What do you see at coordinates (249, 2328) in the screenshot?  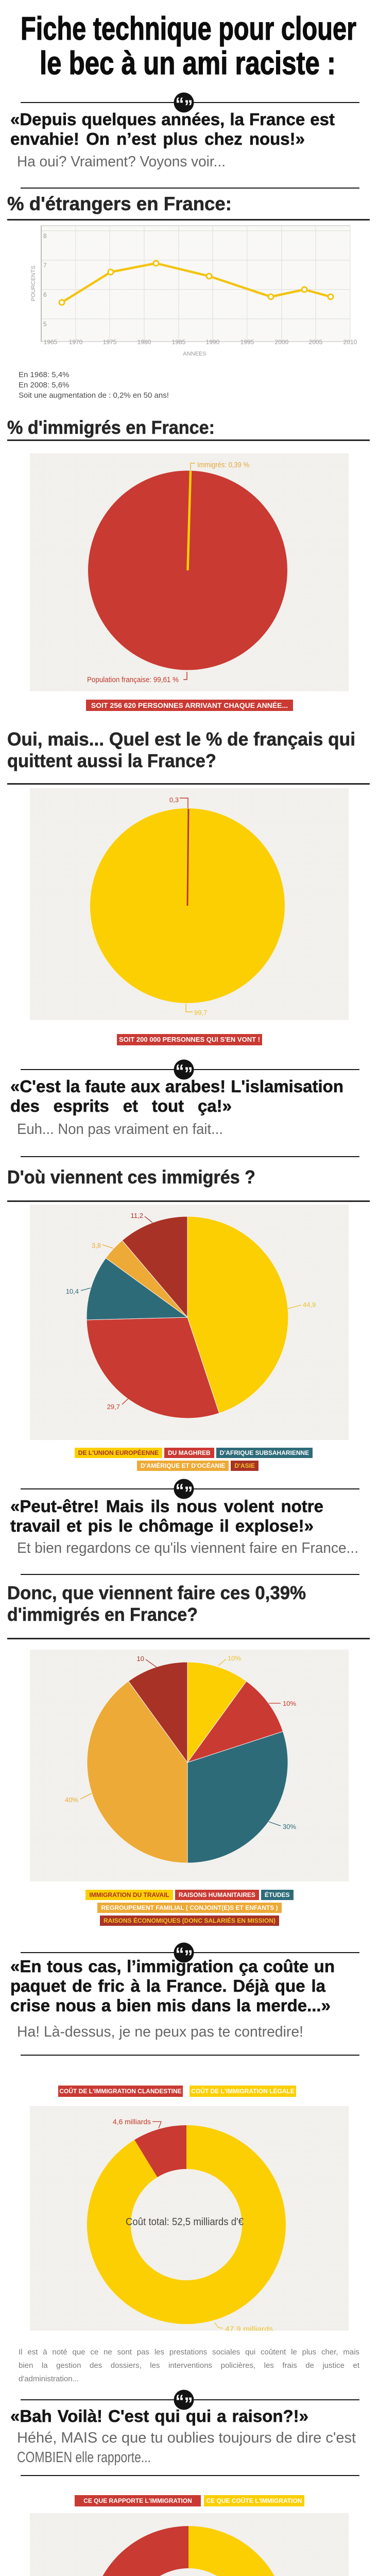 I see `svg-text: 47,9 milliards` at bounding box center [249, 2328].